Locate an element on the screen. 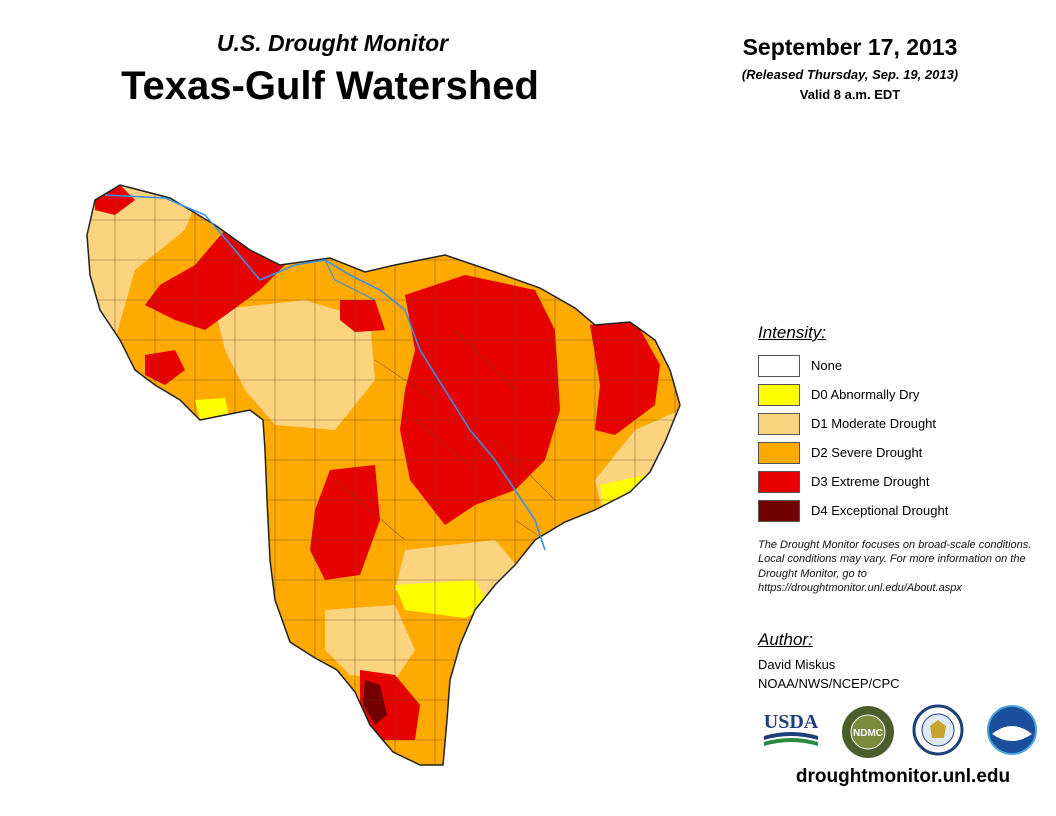 Image resolution: width=1056 pixels, height=816 pixels. legend-label: D4 Exceptional Drought is located at coordinates (880, 510).